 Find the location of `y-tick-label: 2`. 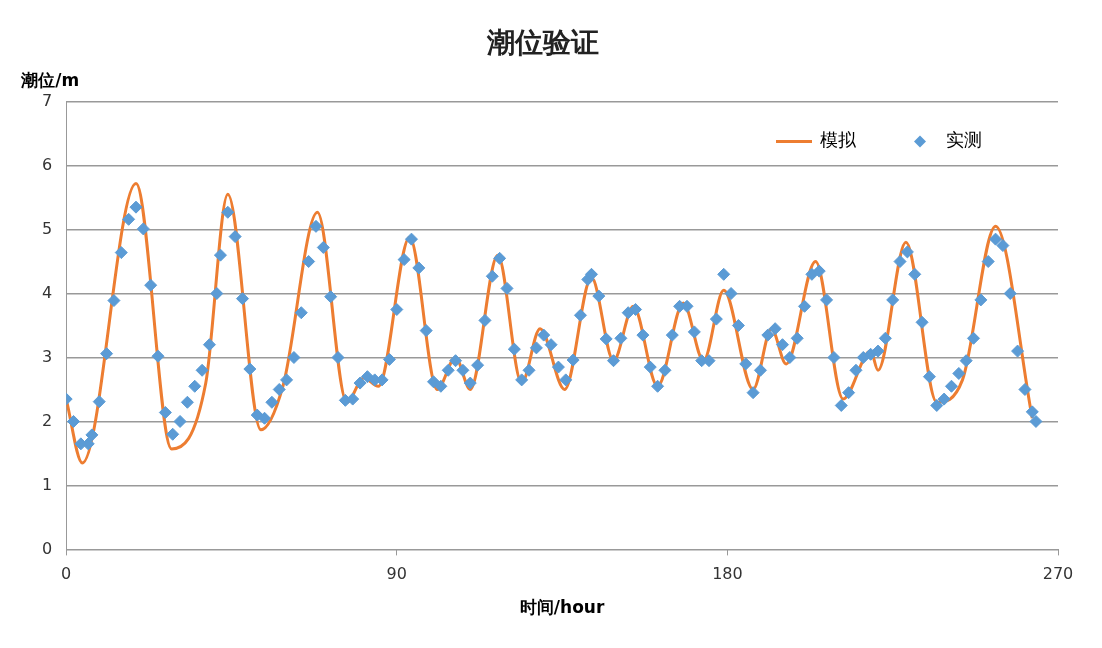

y-tick-label: 2 is located at coordinates (47, 420).